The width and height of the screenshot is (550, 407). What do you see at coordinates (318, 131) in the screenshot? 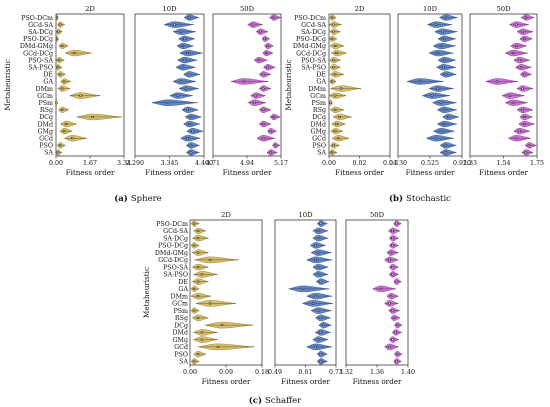
I see `category-label: GMg` at bounding box center [318, 131].